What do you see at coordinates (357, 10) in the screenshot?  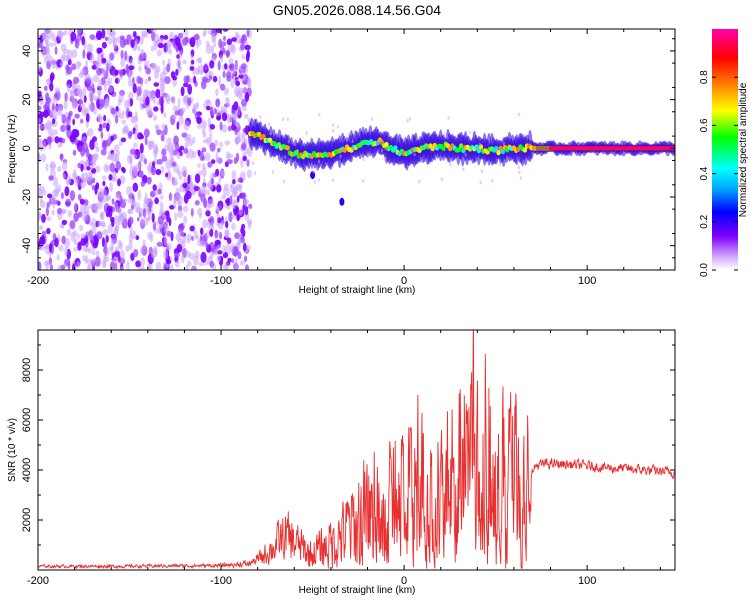 I see `figure-title: GN05.2026.088.14.56.G04` at bounding box center [357, 10].